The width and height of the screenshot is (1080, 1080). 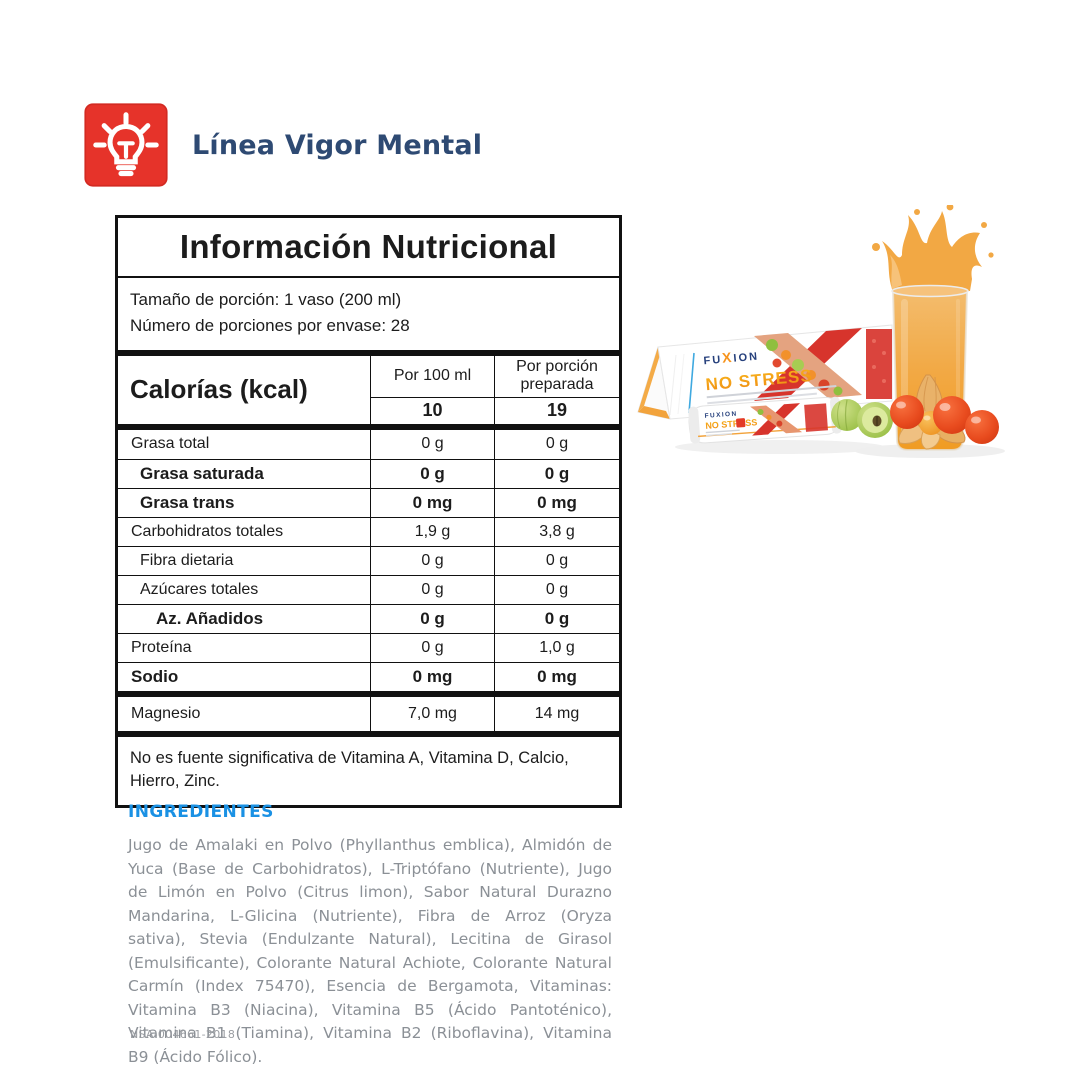 I want to click on value-per-serving: 1,0 g, so click(x=556, y=647).